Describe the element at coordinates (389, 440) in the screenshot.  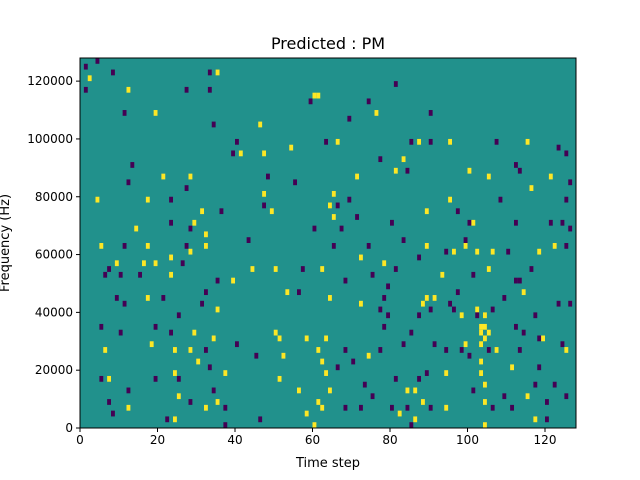
I see `x-tick-label: 80` at that location.